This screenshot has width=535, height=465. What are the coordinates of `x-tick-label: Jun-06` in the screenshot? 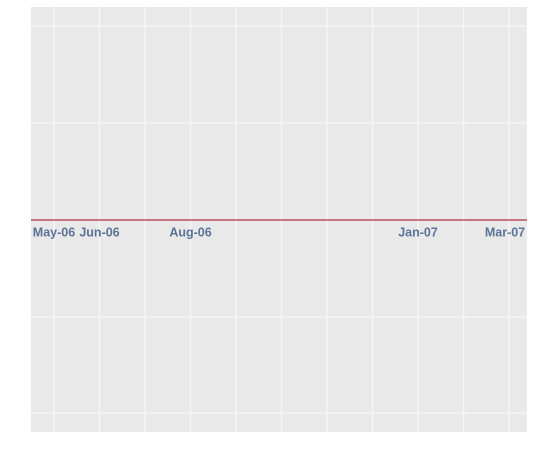 It's located at (99, 232).